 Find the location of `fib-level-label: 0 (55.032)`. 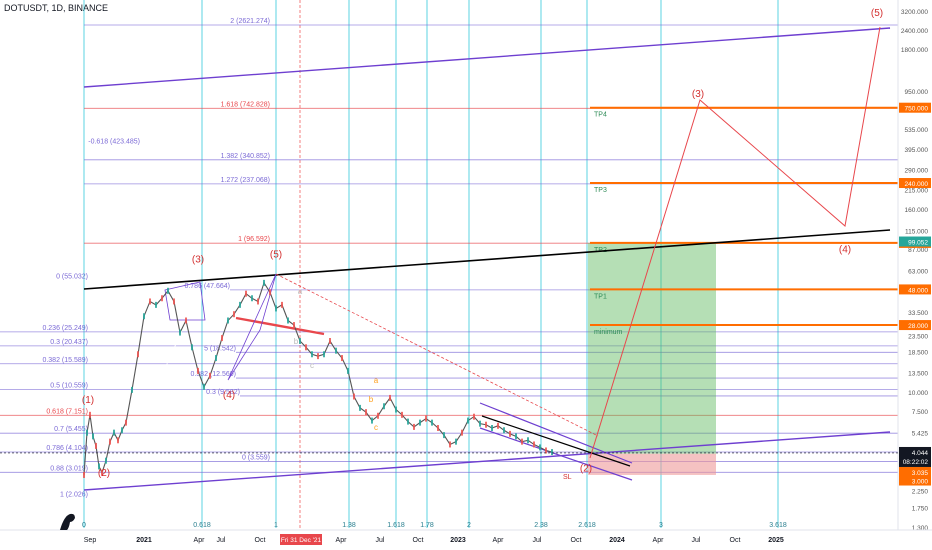

fib-level-label: 0 (55.032) is located at coordinates (72, 276).